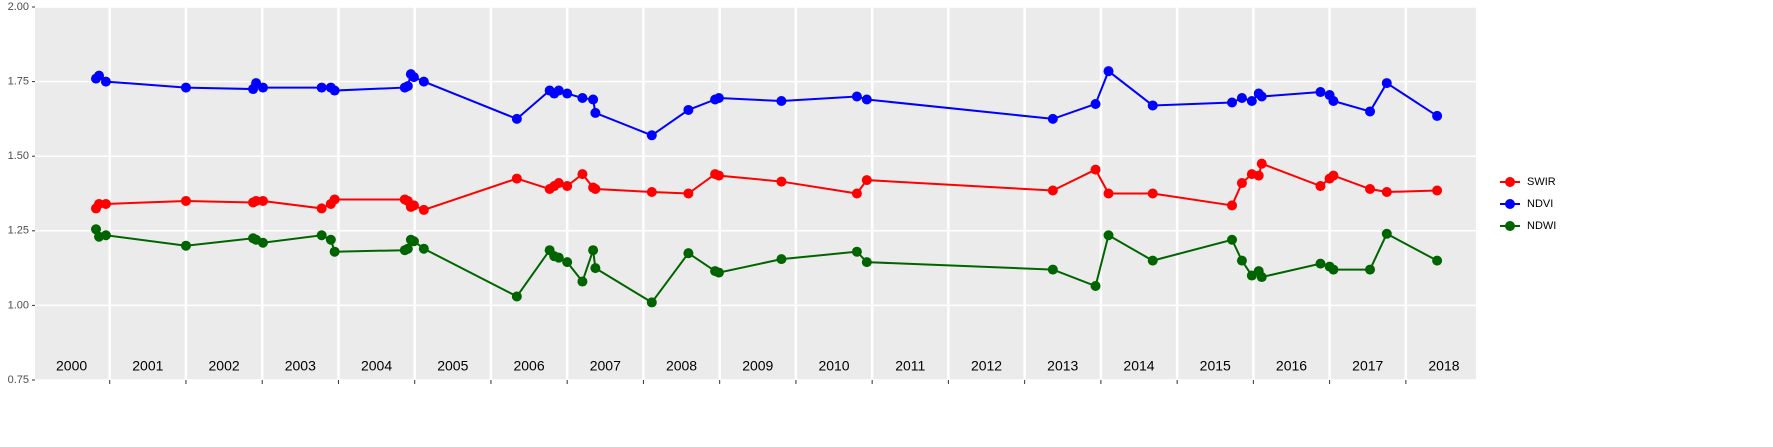 Image resolution: width=1773 pixels, height=447 pixels. Describe the element at coordinates (1541, 226) in the screenshot. I see `legend-label: NDWI` at that location.